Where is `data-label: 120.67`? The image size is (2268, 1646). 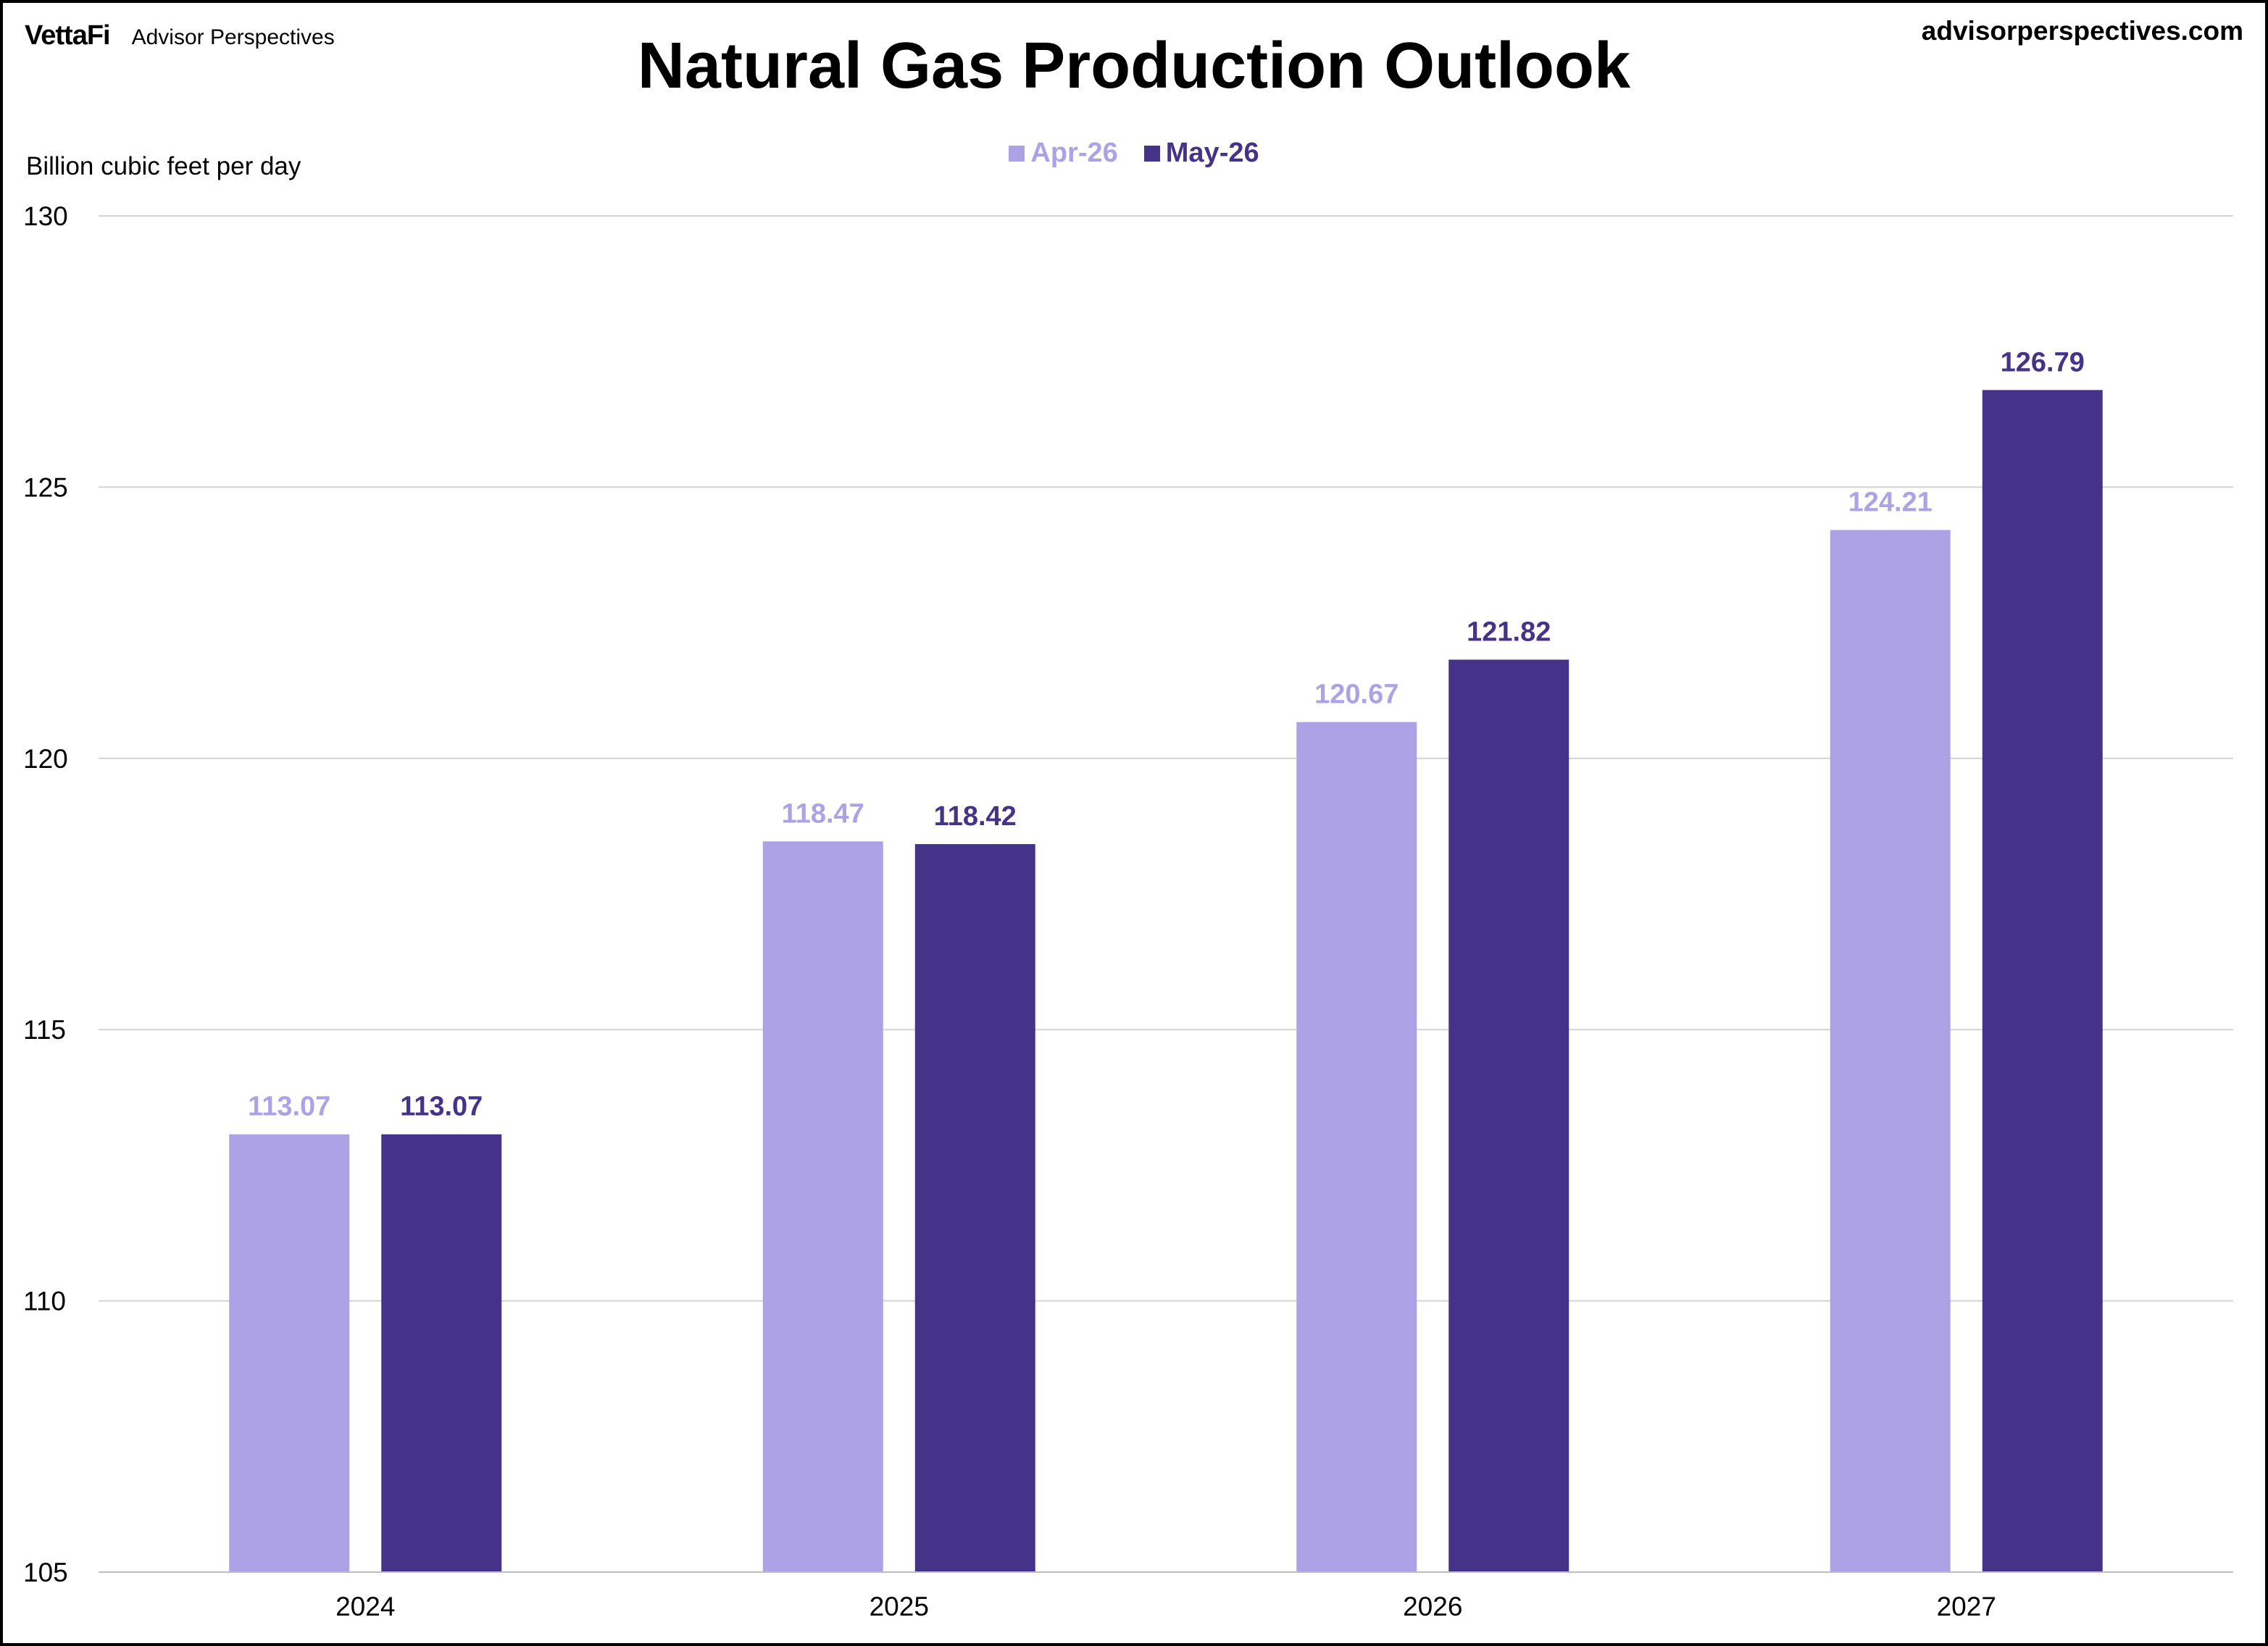
data-label: 120.67 is located at coordinates (1356, 695).